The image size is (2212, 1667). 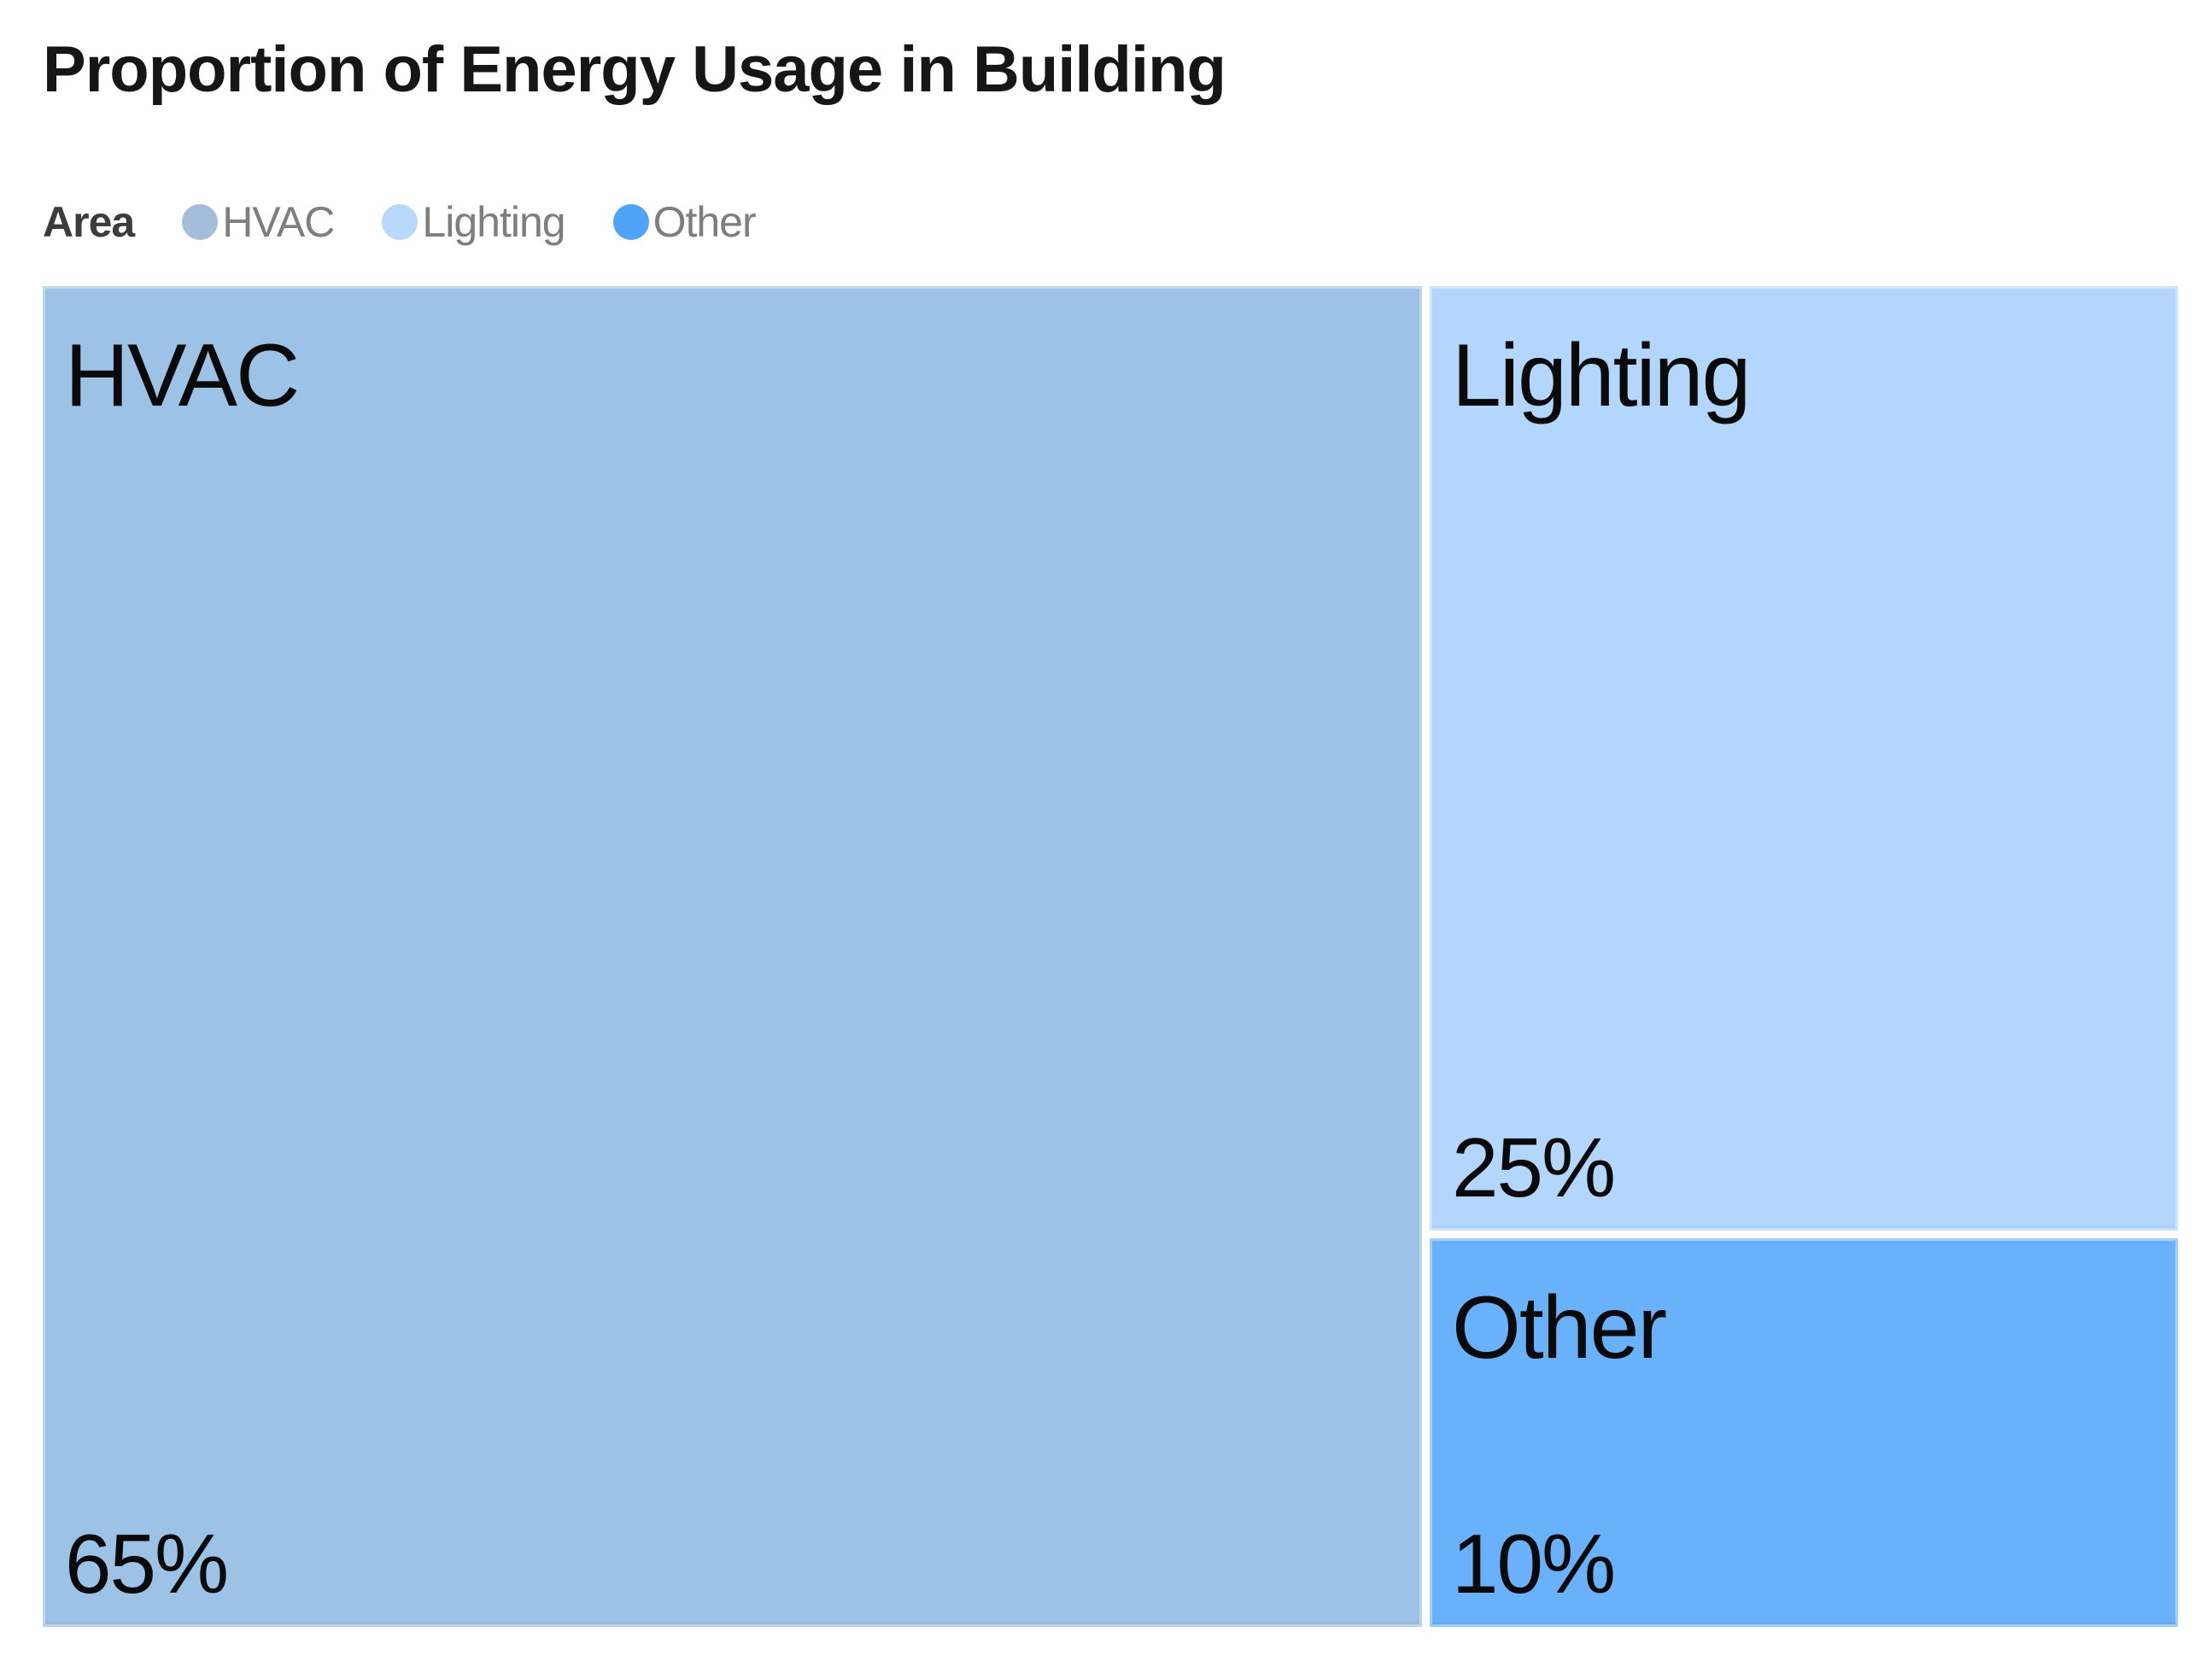 What do you see at coordinates (1804, 1432) in the screenshot?
I see `treemap-segment-other: Other 10%` at bounding box center [1804, 1432].